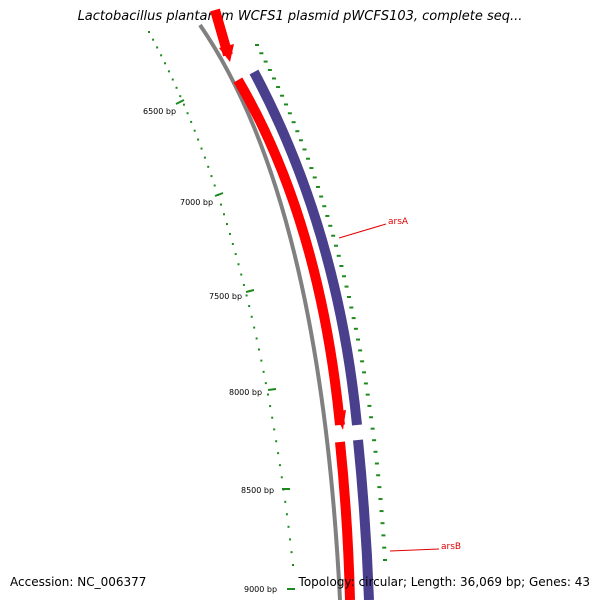 The width and height of the screenshot is (600, 600). I want to click on arsA-leader, so click(362, 231).